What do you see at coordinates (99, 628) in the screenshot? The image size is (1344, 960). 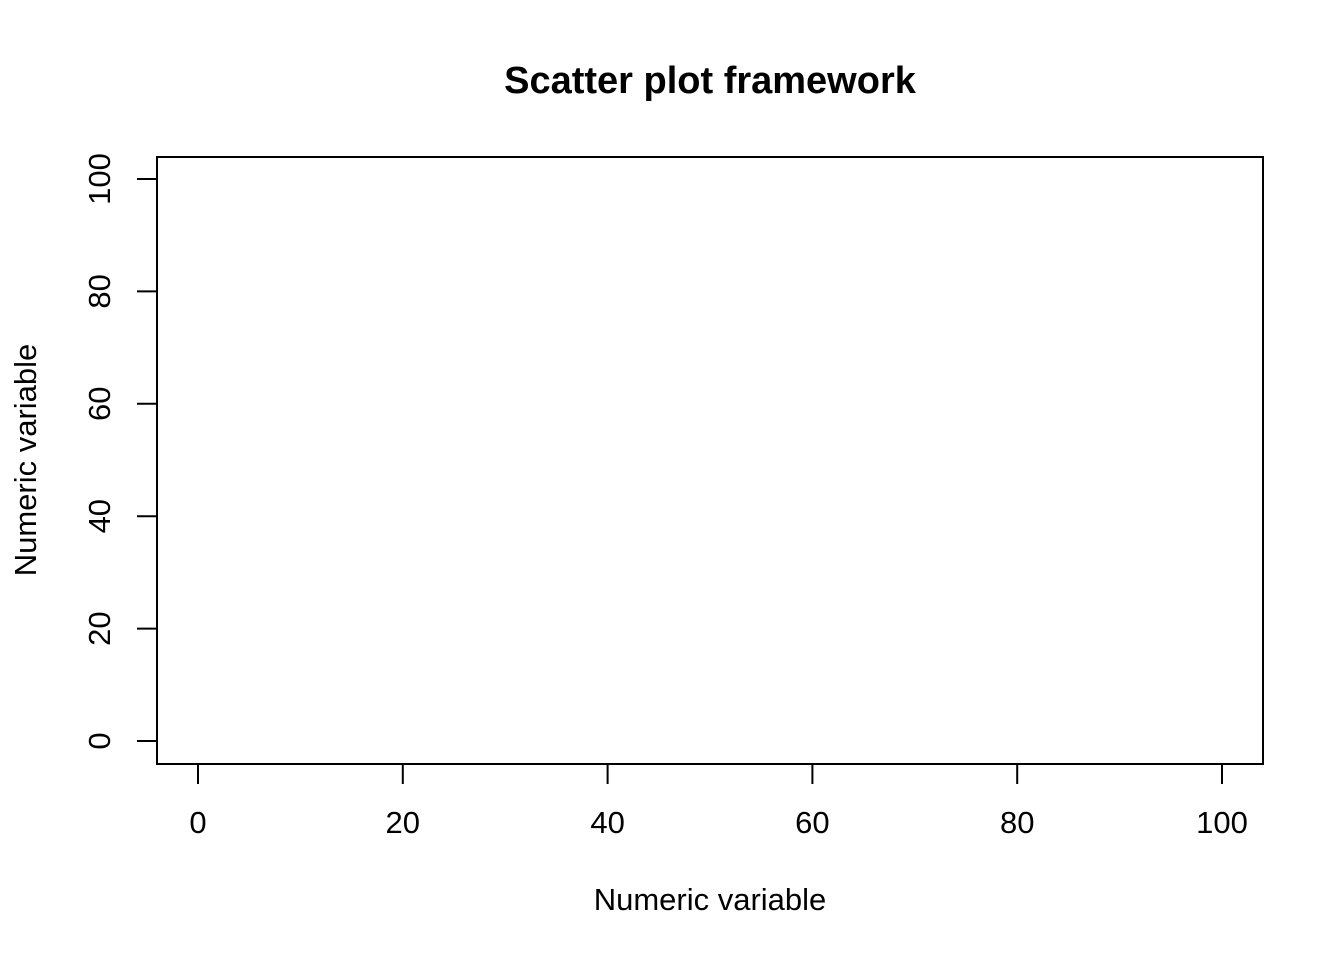 I see `y-tick-label: 20` at bounding box center [99, 628].